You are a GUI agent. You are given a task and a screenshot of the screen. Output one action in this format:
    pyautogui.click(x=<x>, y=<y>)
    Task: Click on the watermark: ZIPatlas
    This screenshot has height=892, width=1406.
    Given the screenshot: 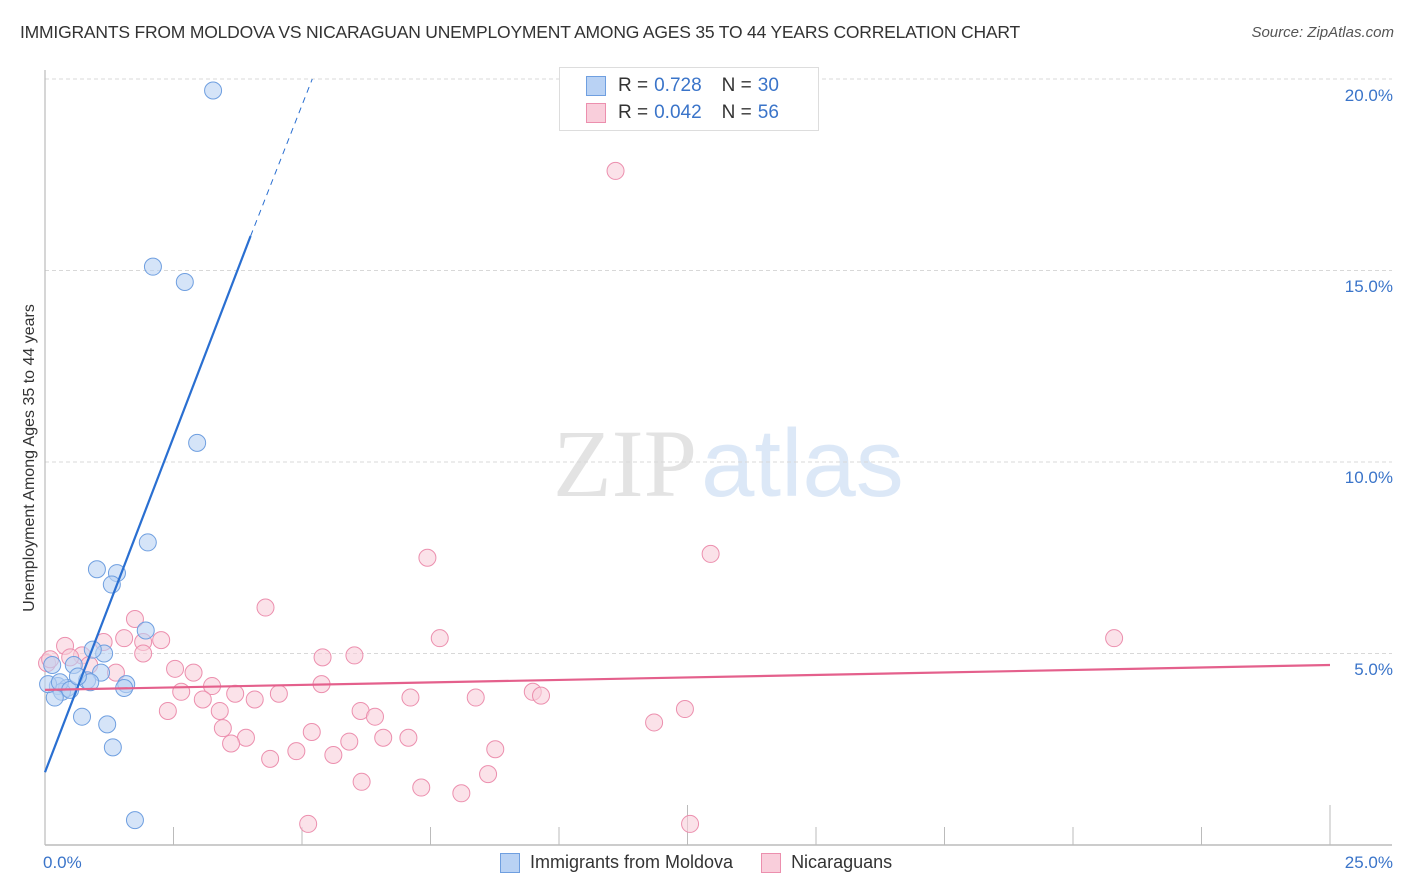 What is the action you would take?
    pyautogui.click(x=728, y=463)
    